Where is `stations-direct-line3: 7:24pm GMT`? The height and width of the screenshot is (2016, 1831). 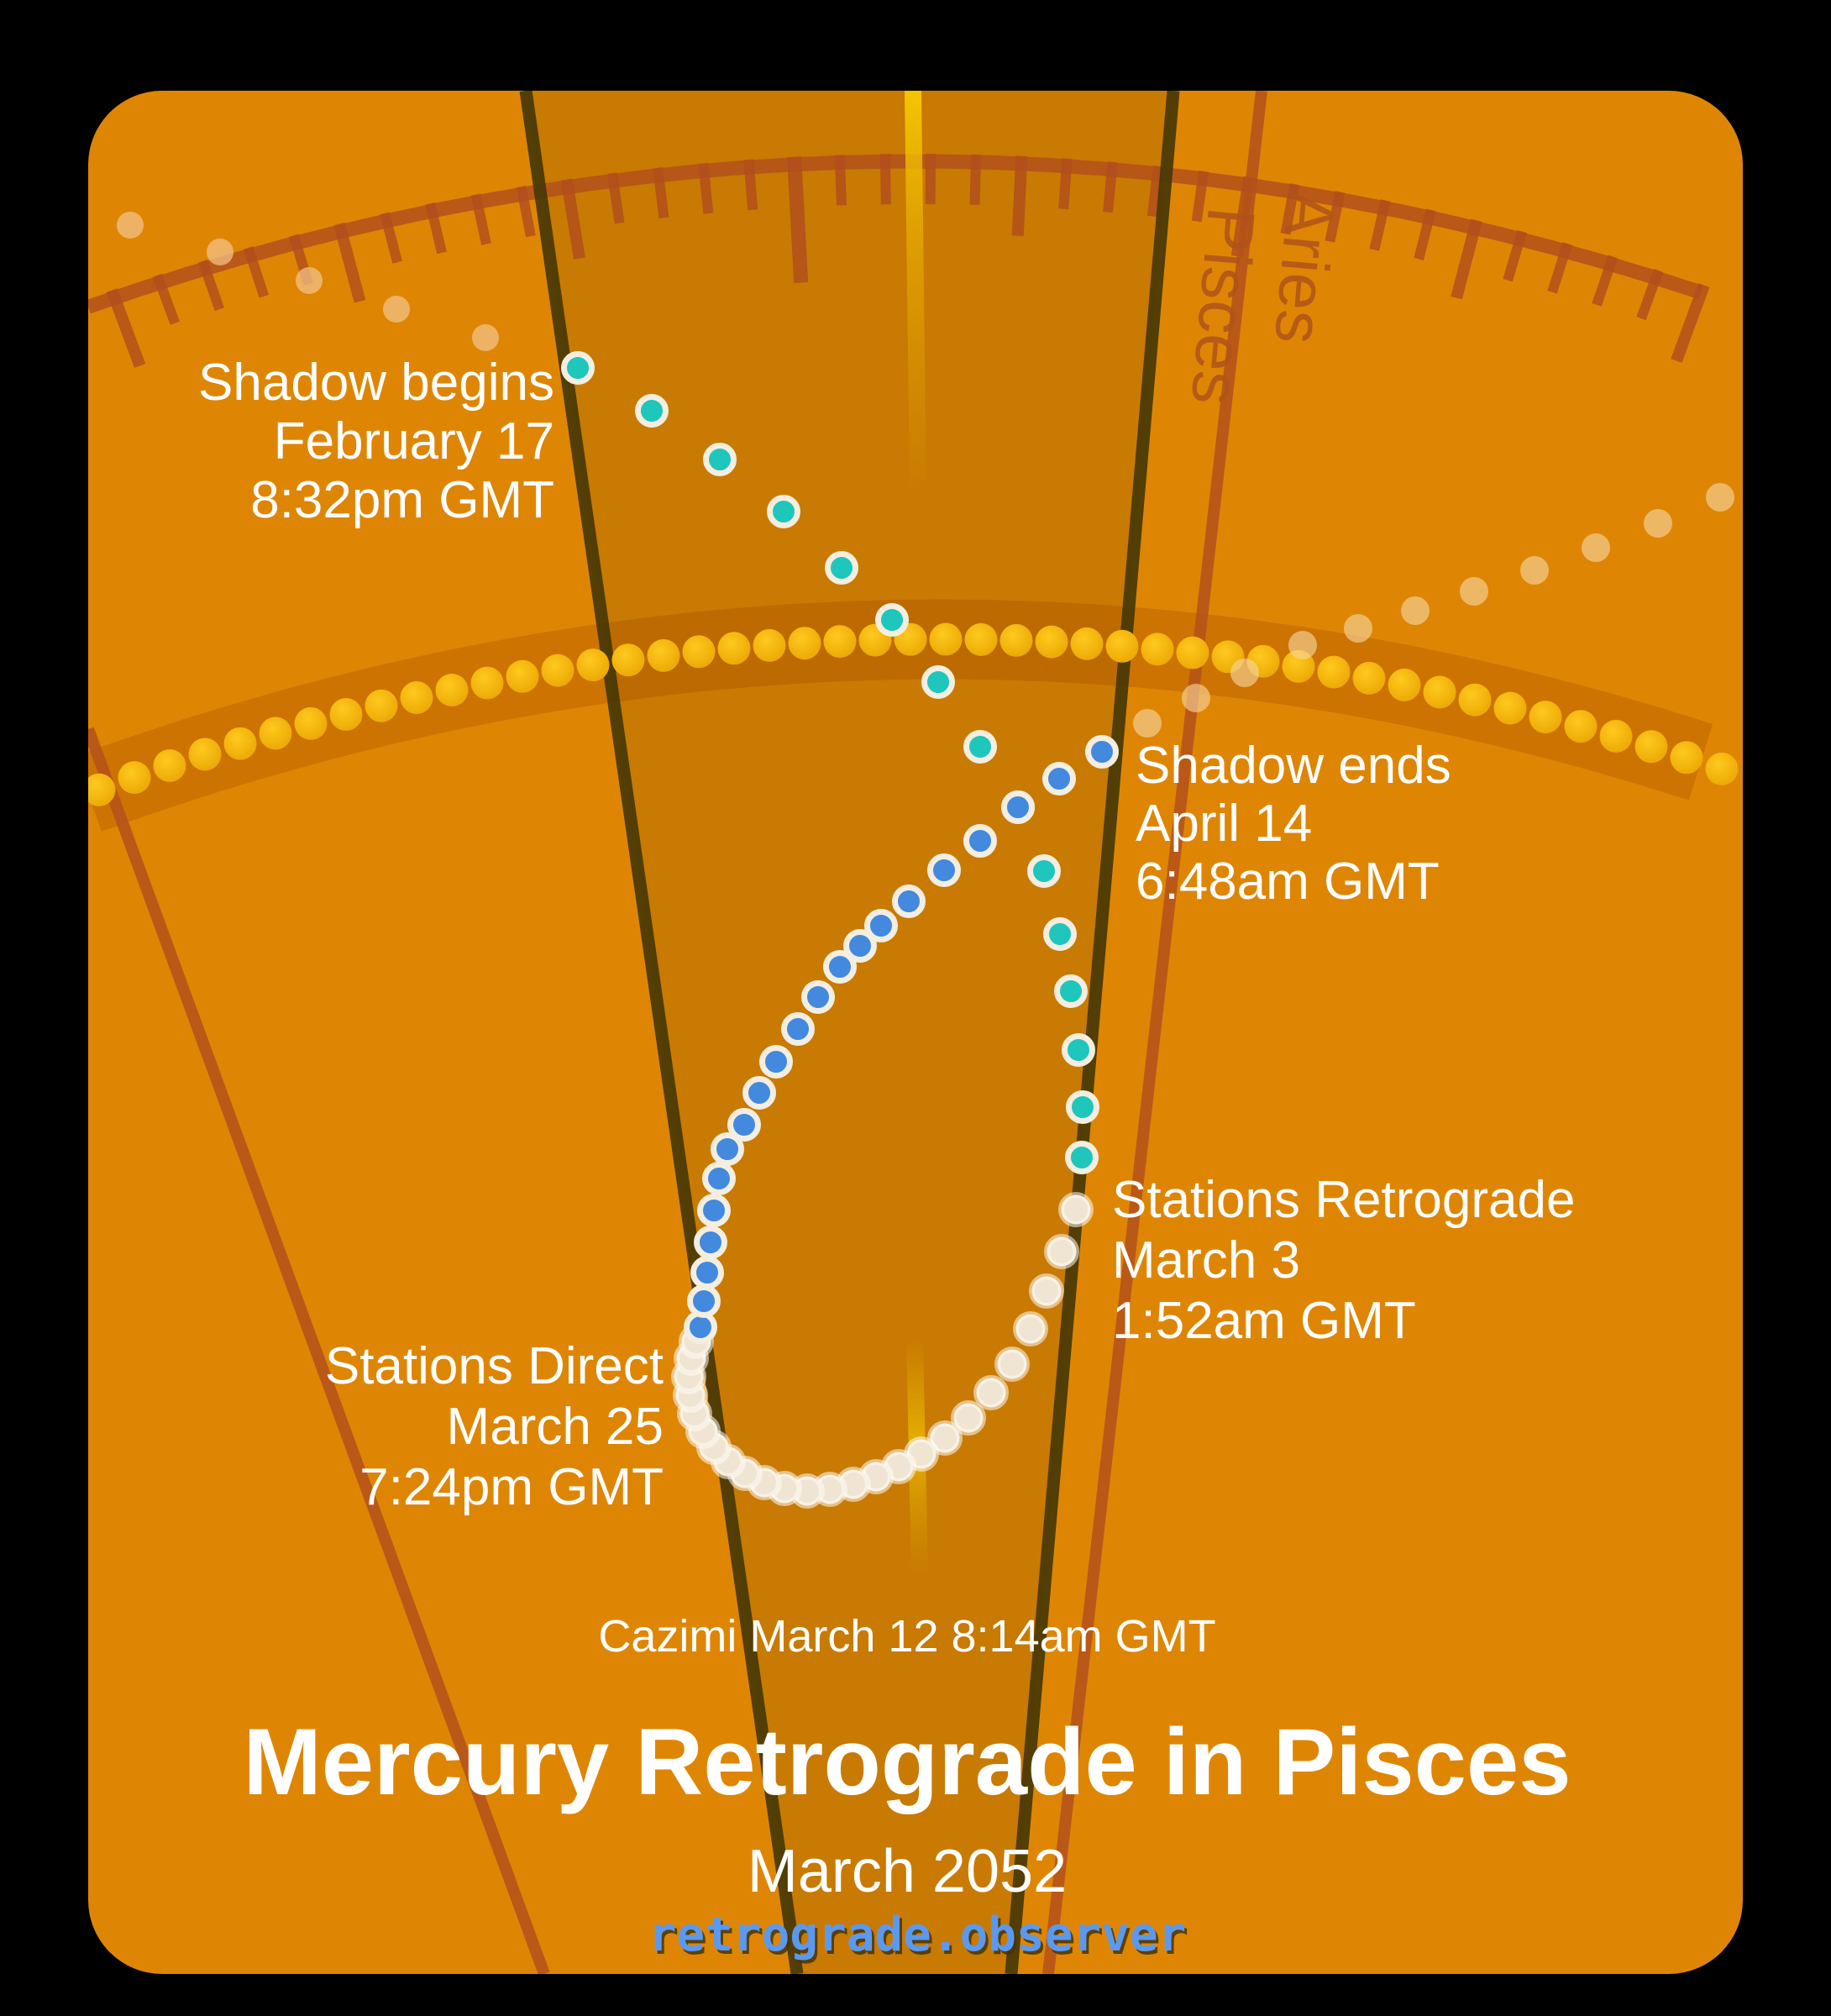
stations-direct-line3: 7:24pm GMT is located at coordinates (511, 1487).